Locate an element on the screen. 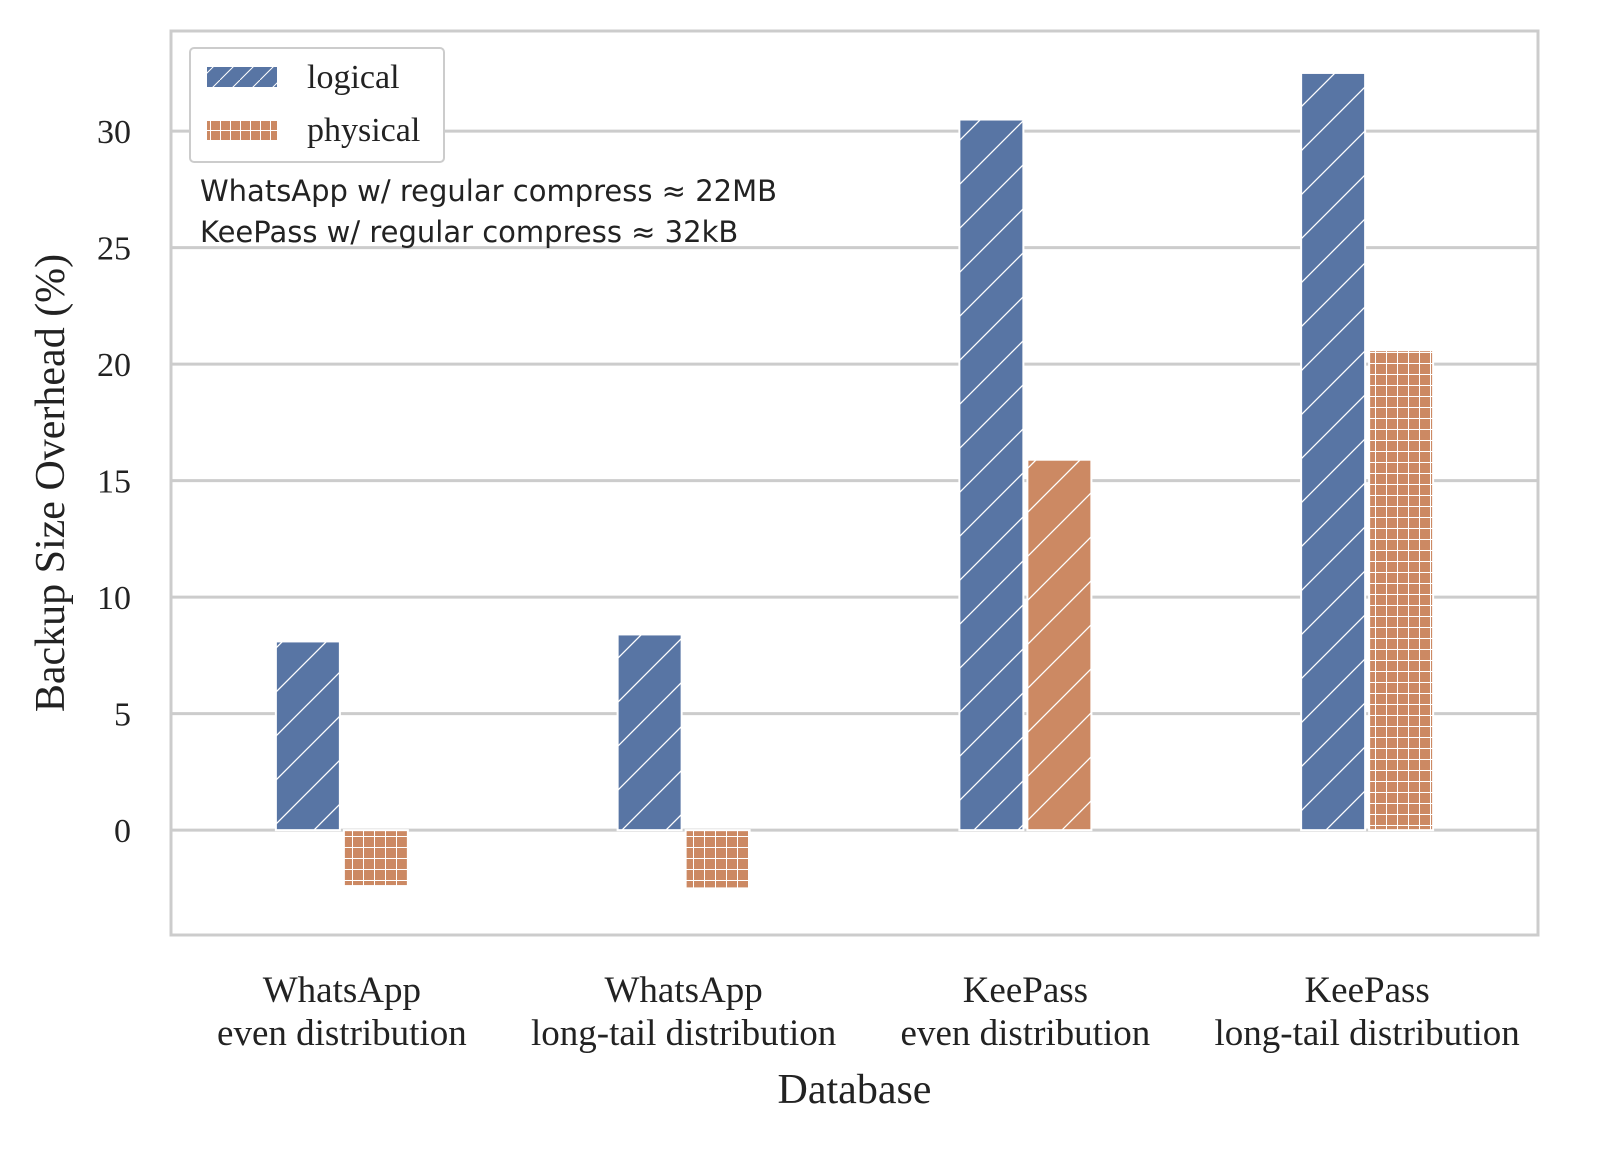 The width and height of the screenshot is (1599, 1168). y-tick-label: 25 is located at coordinates (114, 249).